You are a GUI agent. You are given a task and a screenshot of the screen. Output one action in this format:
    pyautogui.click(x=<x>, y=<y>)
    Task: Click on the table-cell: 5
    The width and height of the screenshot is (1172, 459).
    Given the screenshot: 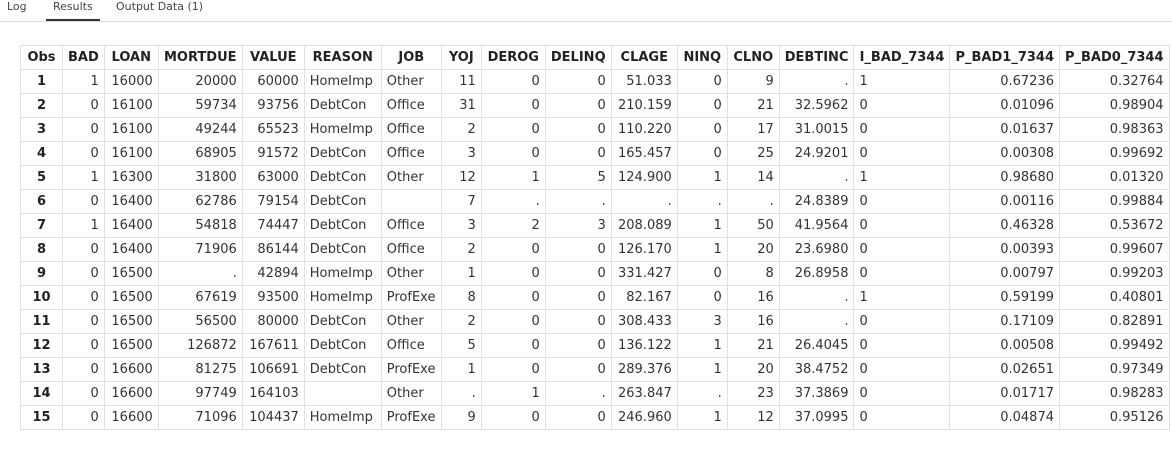 What is the action you would take?
    pyautogui.click(x=578, y=177)
    